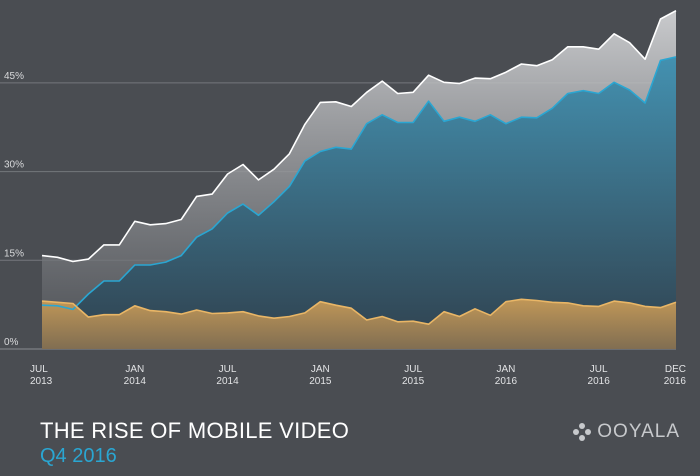  Describe the element at coordinates (14, 165) in the screenshot. I see `y-tick-label: 30%` at that location.